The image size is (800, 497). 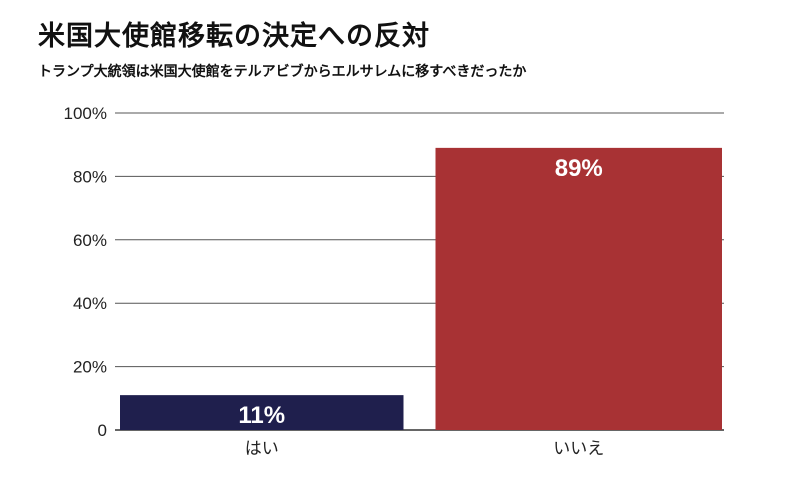 I want to click on data-label: 11%, so click(x=261, y=415).